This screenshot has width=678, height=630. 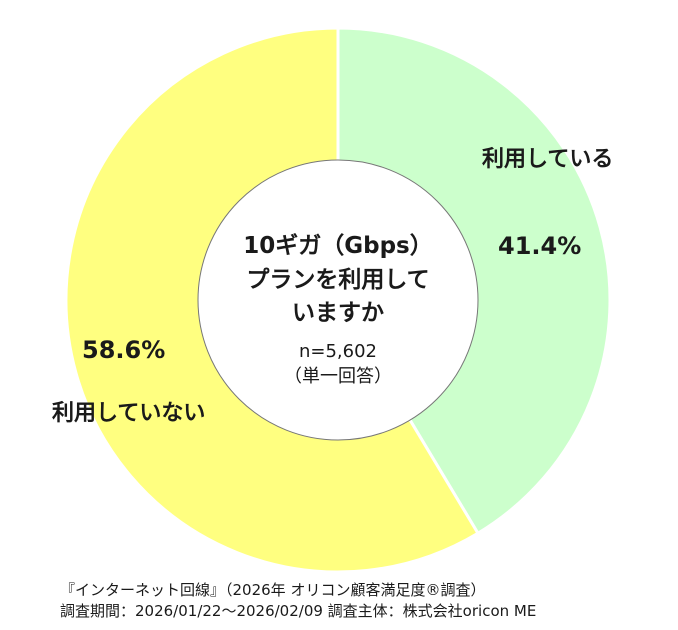 I want to click on center-question-line-2: プランを利用して, so click(x=337, y=280).